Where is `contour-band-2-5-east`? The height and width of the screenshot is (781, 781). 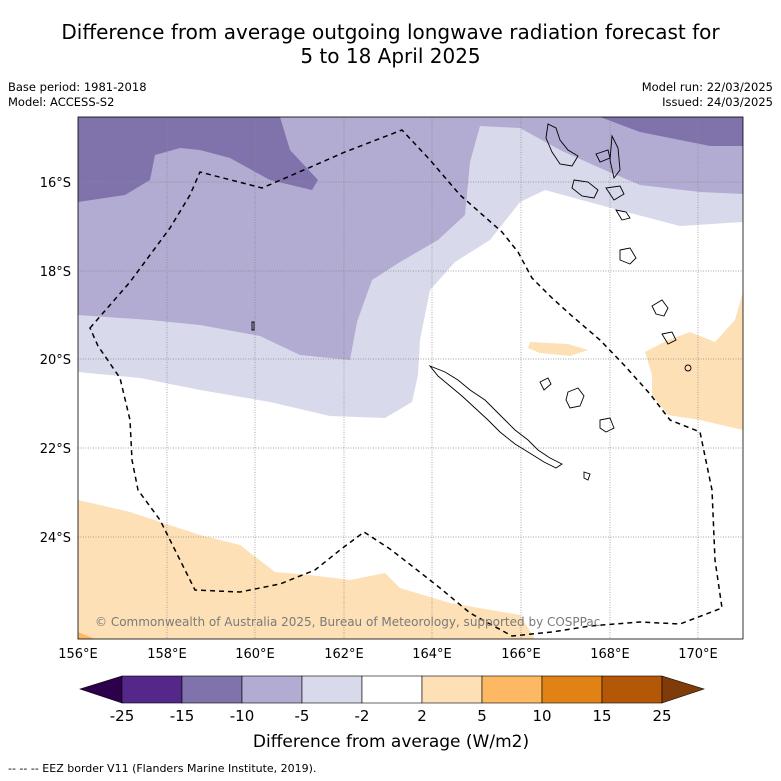 contour-band-2-5-east is located at coordinates (694, 361).